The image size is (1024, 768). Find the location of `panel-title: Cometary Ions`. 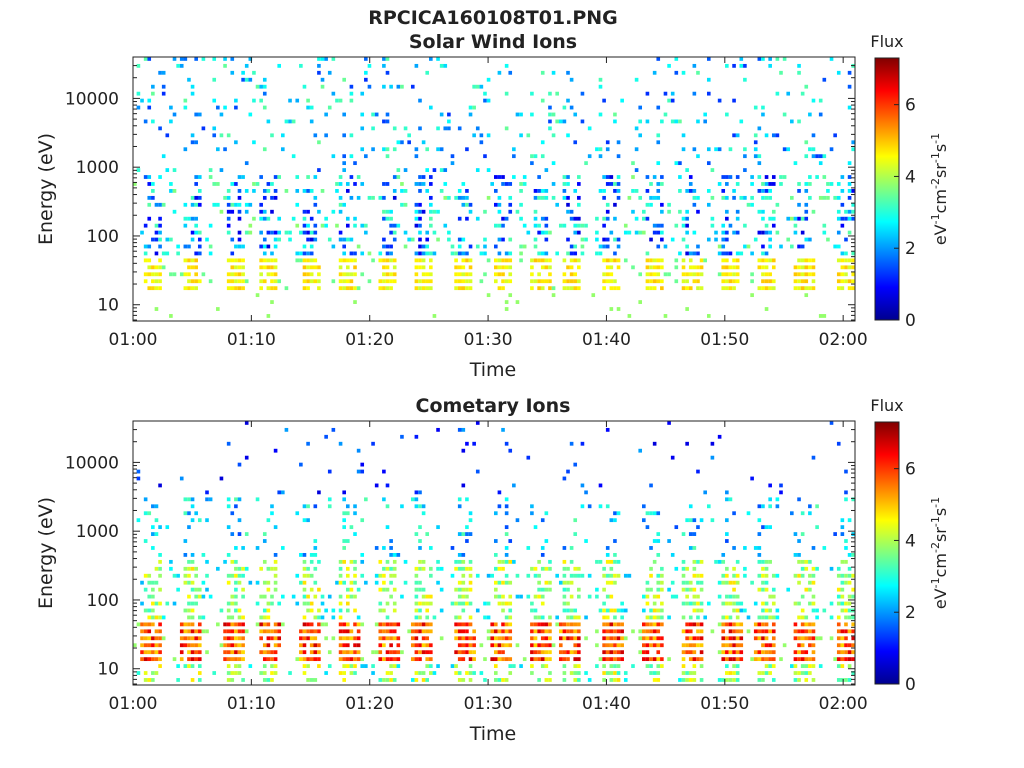

panel-title: Cometary Ions is located at coordinates (493, 406).